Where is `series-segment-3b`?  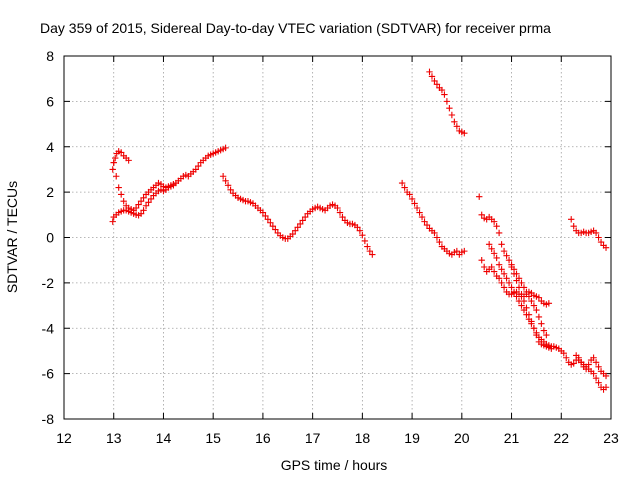
series-segment-3b is located at coordinates (447, 102).